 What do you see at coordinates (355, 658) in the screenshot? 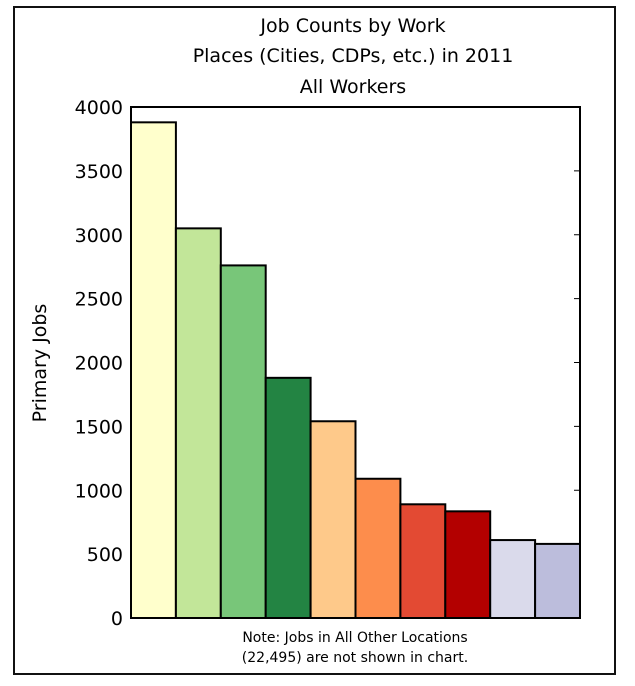
I see `chart-note-line-2: (22,495) are not shown in chart.` at bounding box center [355, 658].